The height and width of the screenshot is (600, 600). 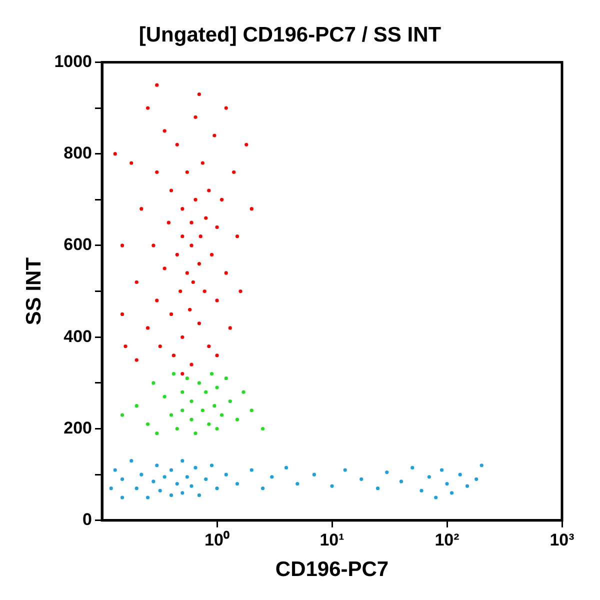 What do you see at coordinates (447, 540) in the screenshot?
I see `x-tick-label: 10²` at bounding box center [447, 540].